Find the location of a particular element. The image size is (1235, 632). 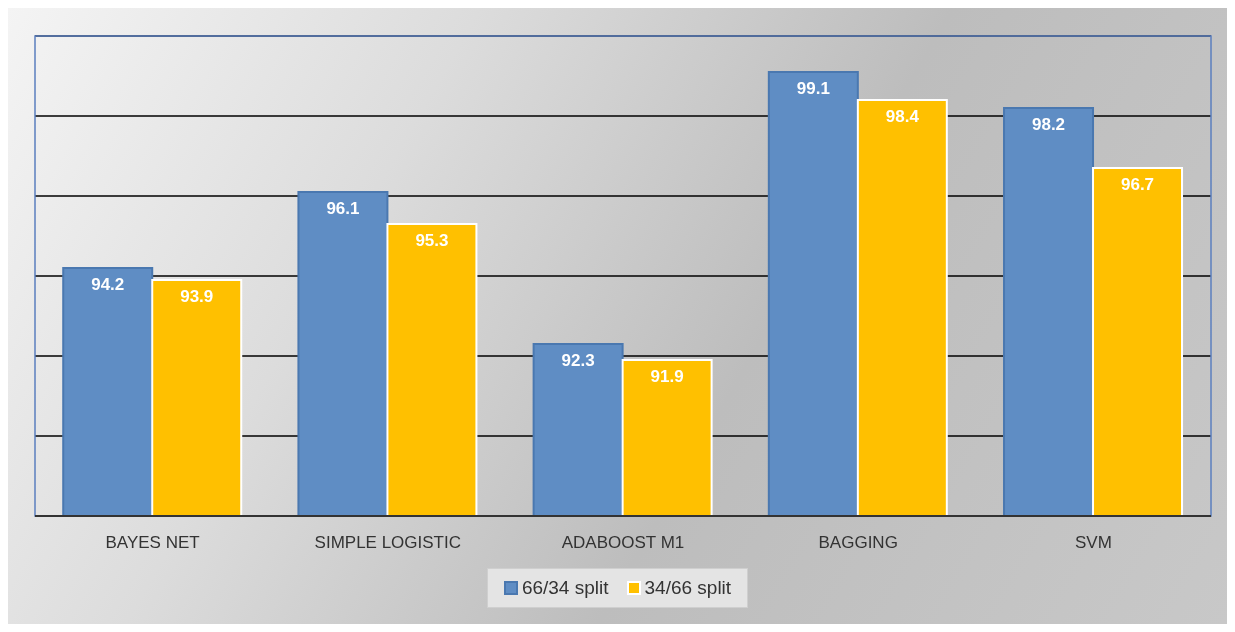

data-label: 94.2 is located at coordinates (108, 285).